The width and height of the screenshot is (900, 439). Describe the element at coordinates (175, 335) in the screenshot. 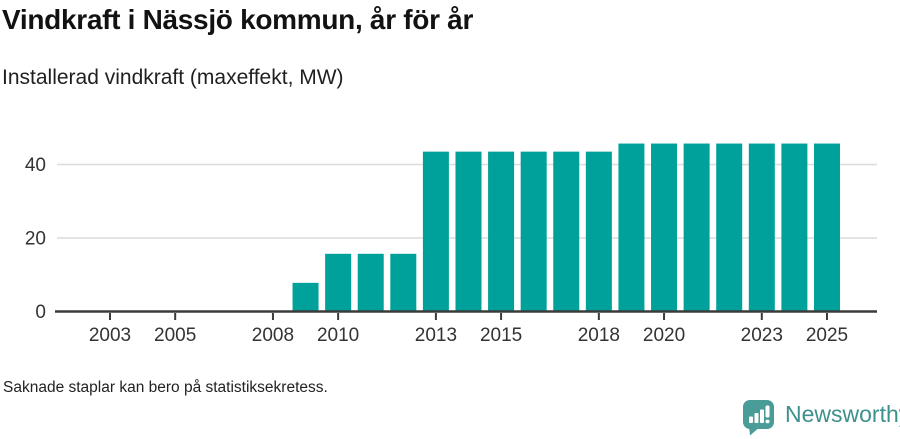

I see `x-tick-label-2005: 2005` at that location.